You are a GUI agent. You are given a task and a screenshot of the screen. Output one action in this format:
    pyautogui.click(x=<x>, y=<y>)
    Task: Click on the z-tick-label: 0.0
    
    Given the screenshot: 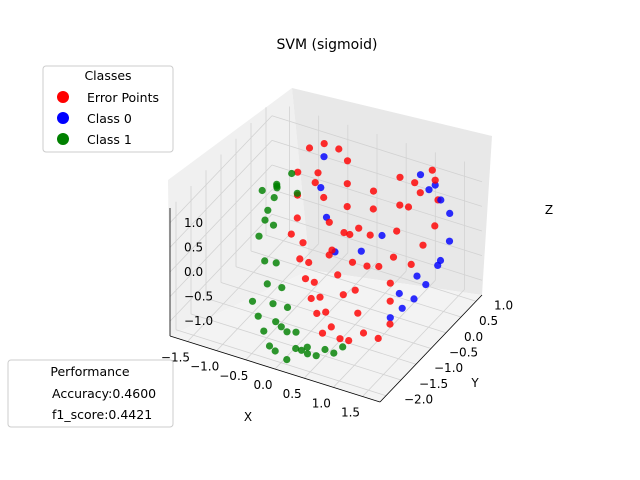 What is the action you would take?
    pyautogui.click(x=193, y=272)
    